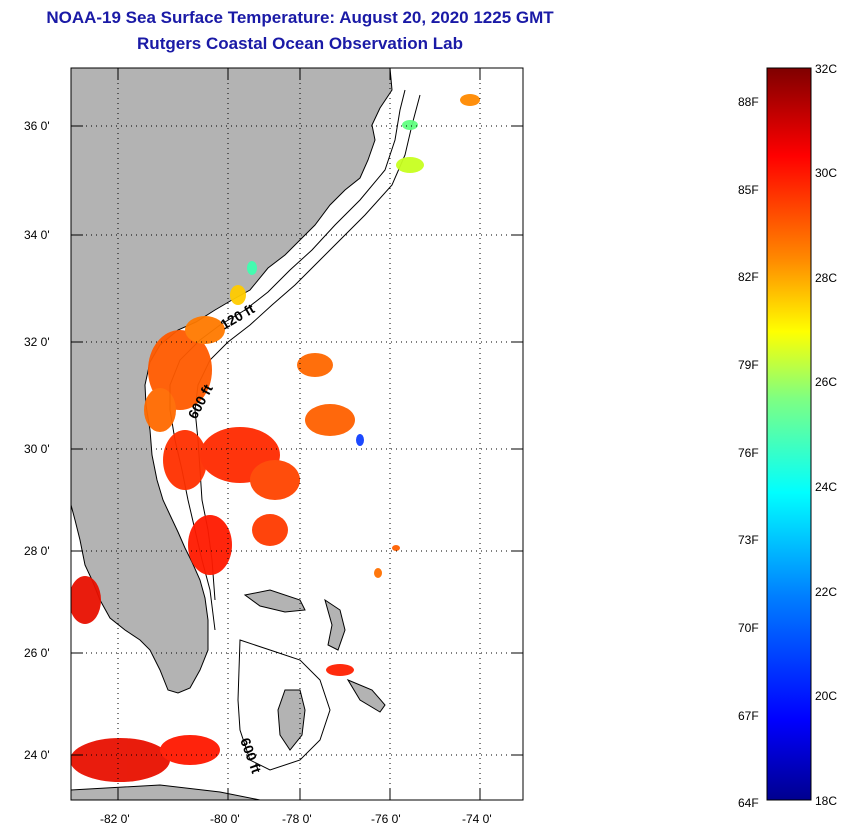 The width and height of the screenshot is (849, 832). Describe the element at coordinates (297, 819) in the screenshot. I see `lon-label-78: -78 0'` at that location.